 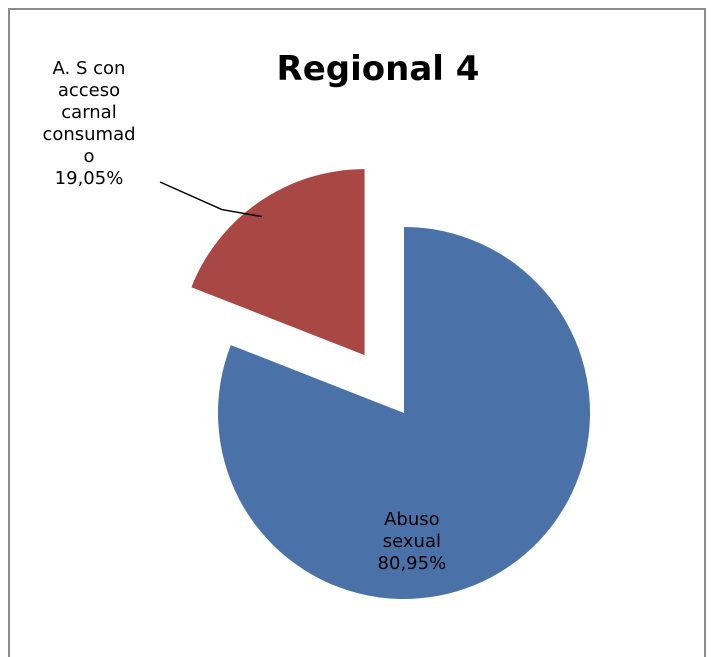 I want to click on chart-title: Regional 4, so click(x=378, y=69).